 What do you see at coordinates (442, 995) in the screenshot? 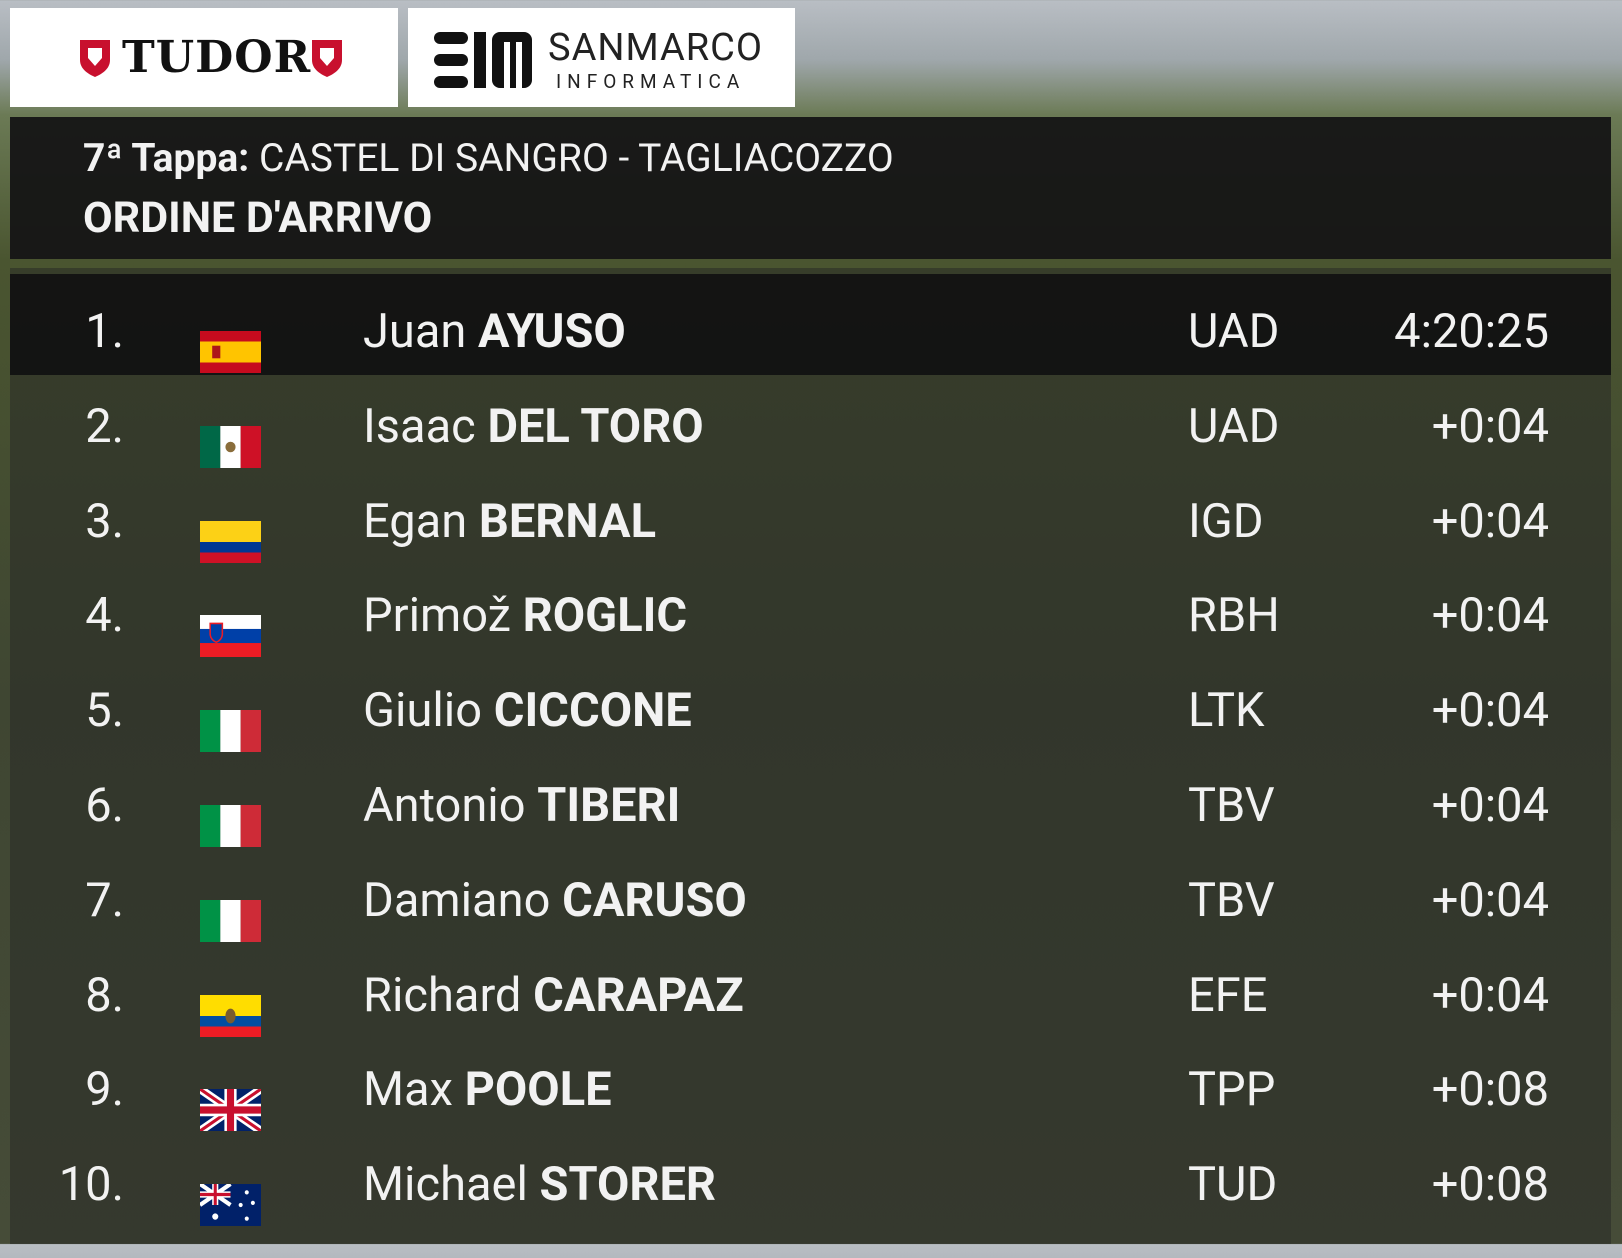
I see `first-name: Richard` at bounding box center [442, 995].